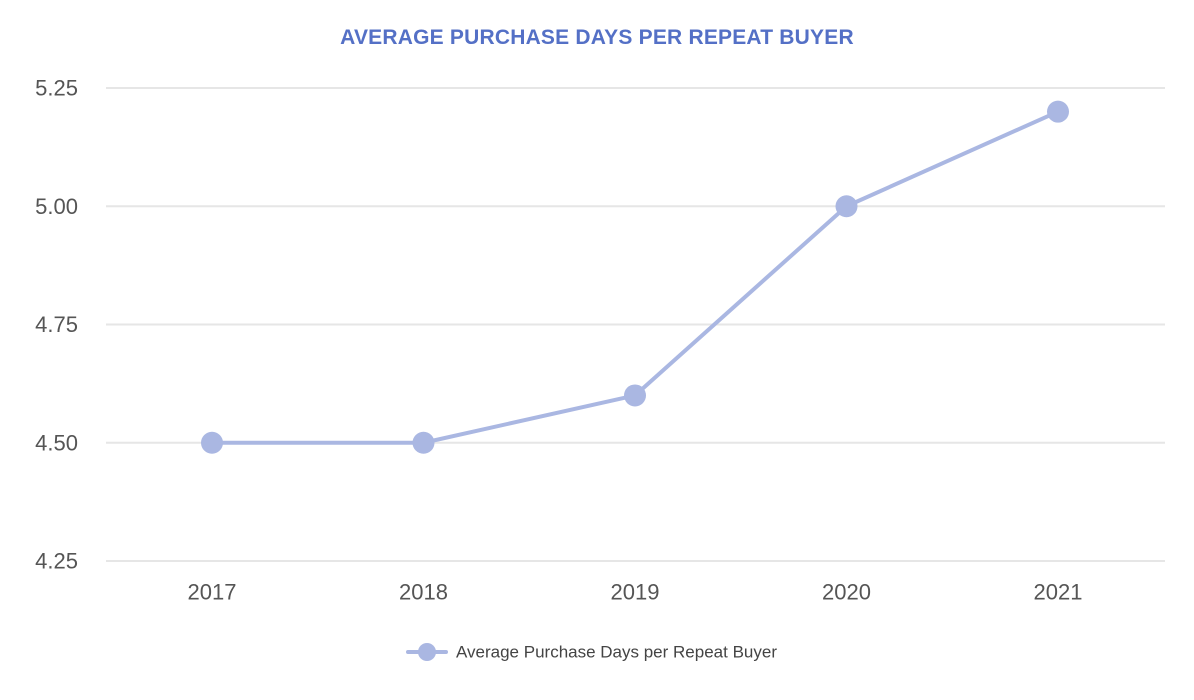  Describe the element at coordinates (56, 561) in the screenshot. I see `y-tick-label: 4.25` at that location.